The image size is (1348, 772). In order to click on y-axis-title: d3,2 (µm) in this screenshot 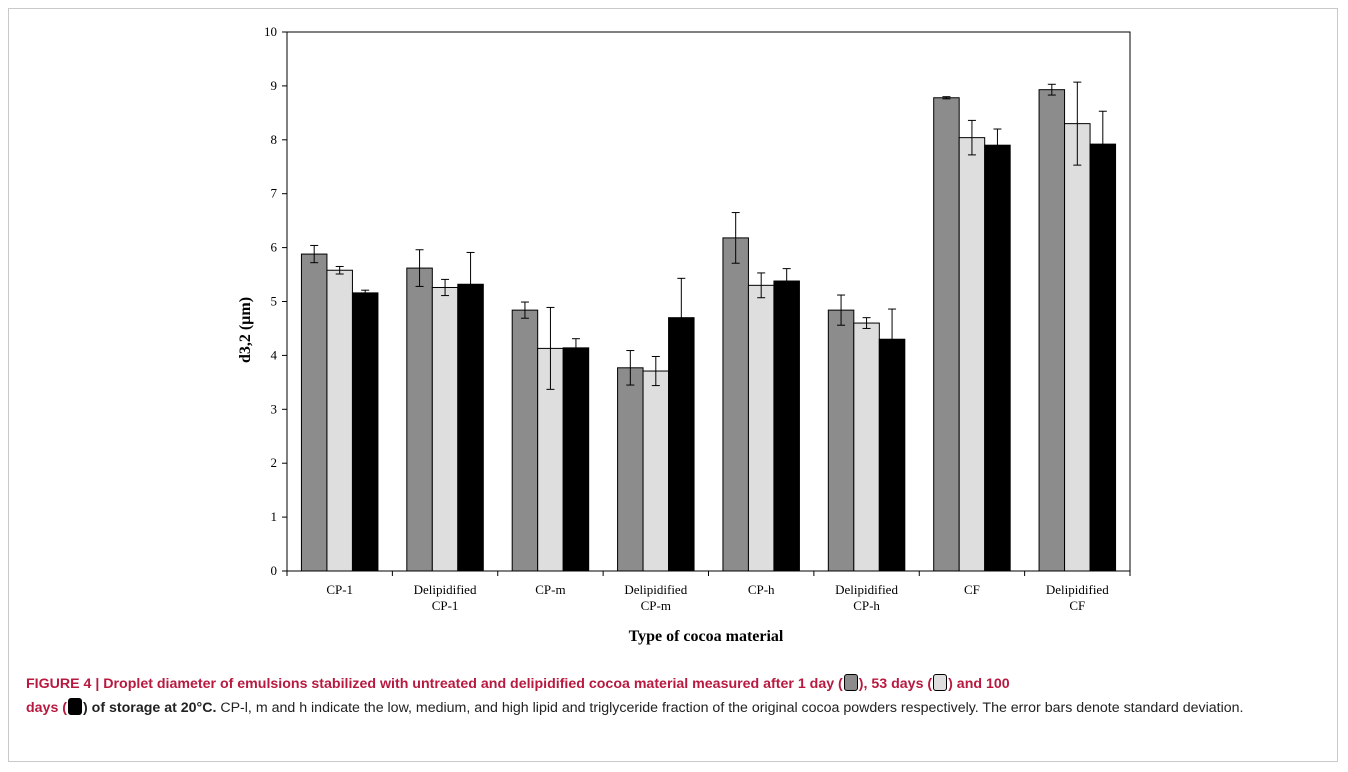, I will do `click(245, 330)`.